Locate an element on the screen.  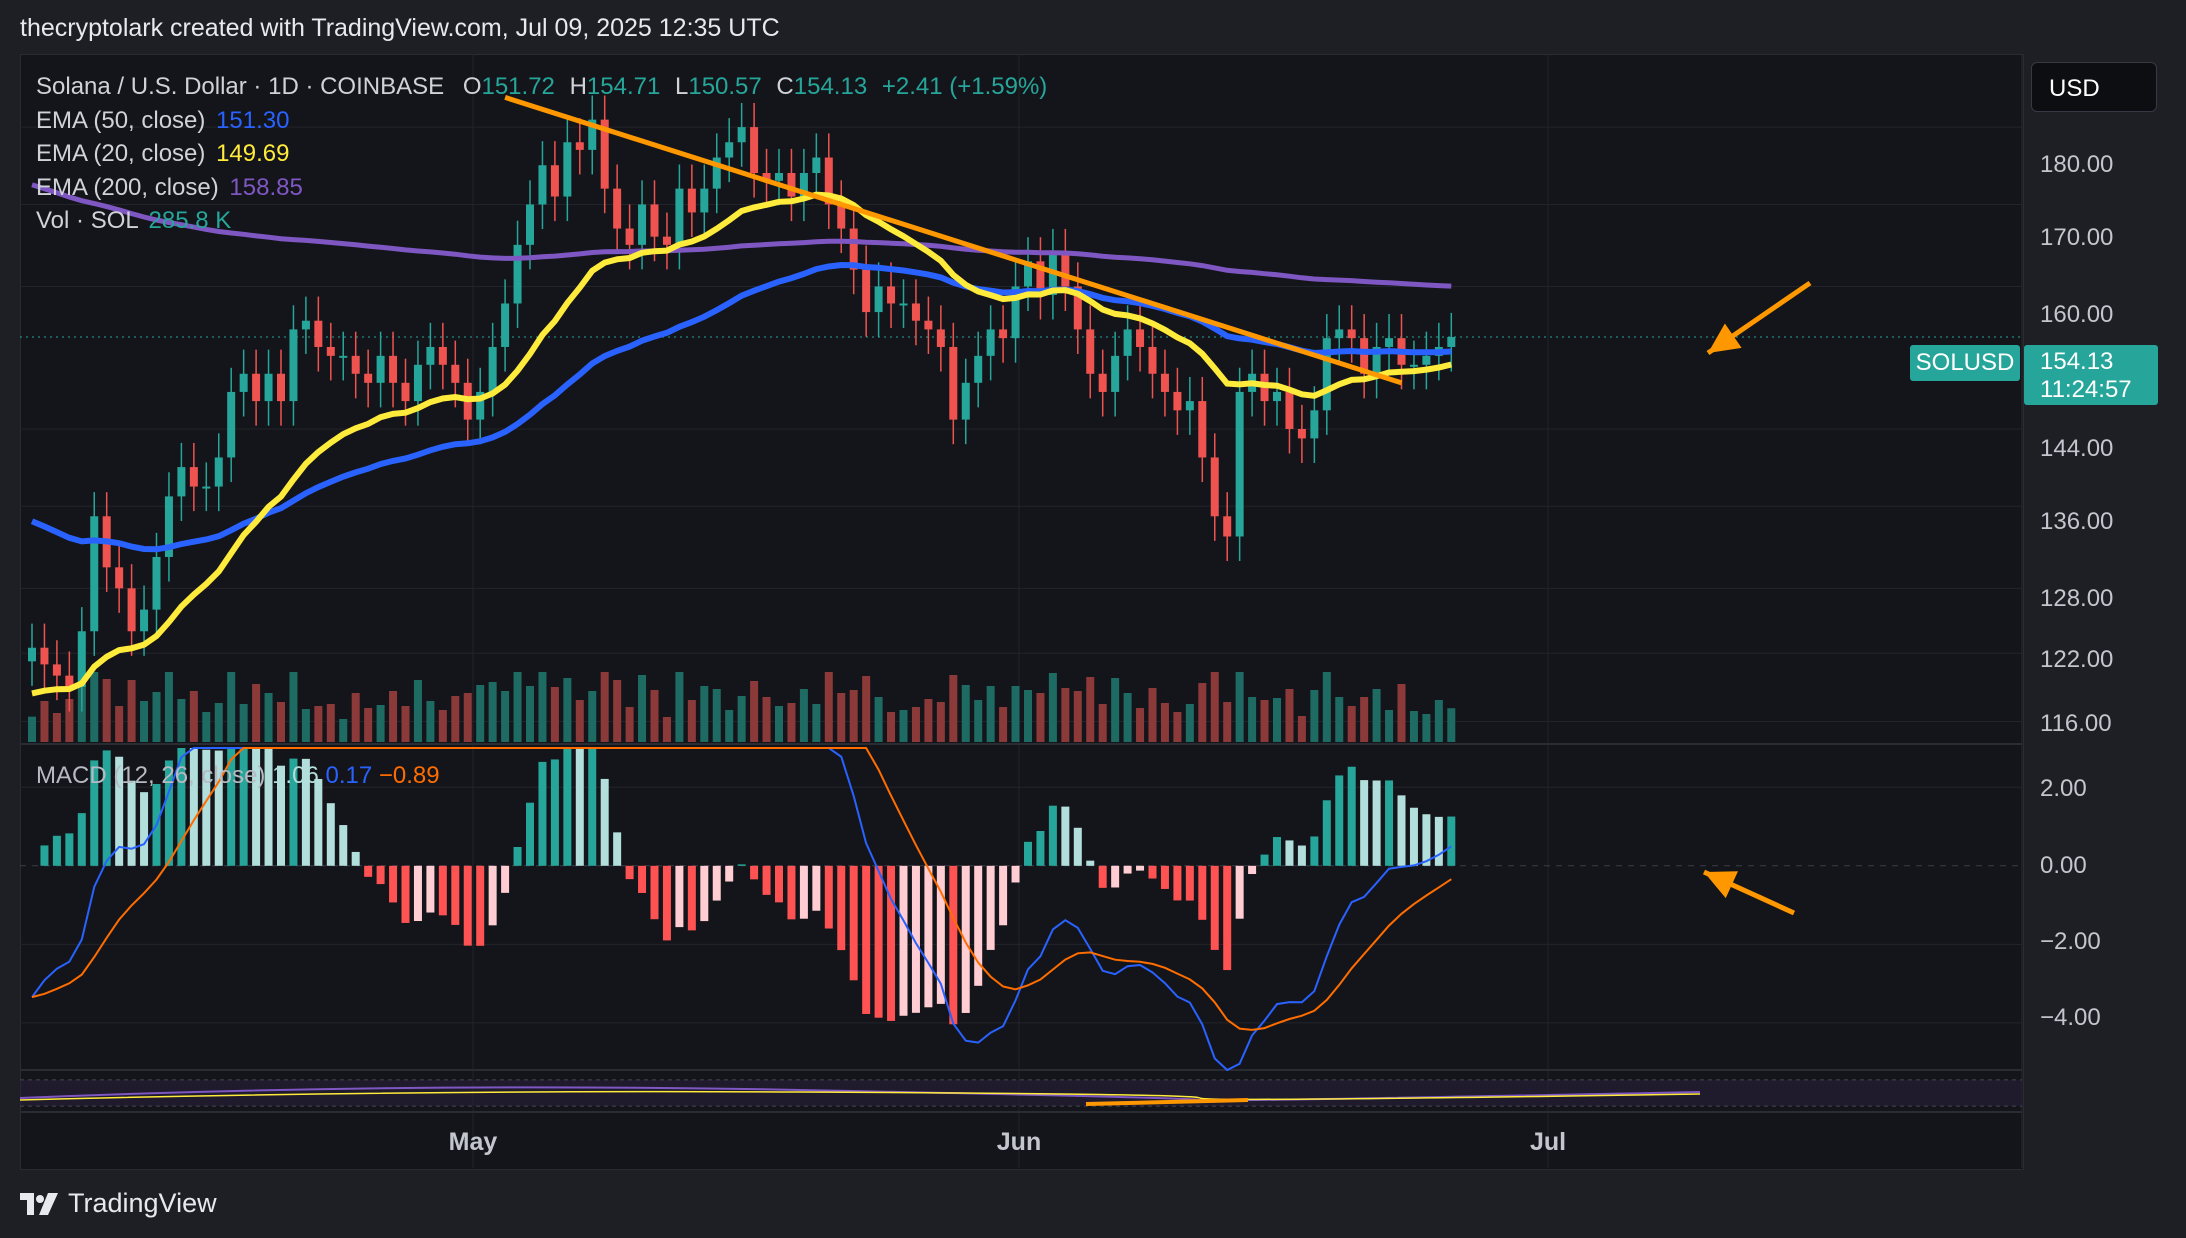
legend-ema200-row: EMA (200, close) 158.85 is located at coordinates (541, 188).